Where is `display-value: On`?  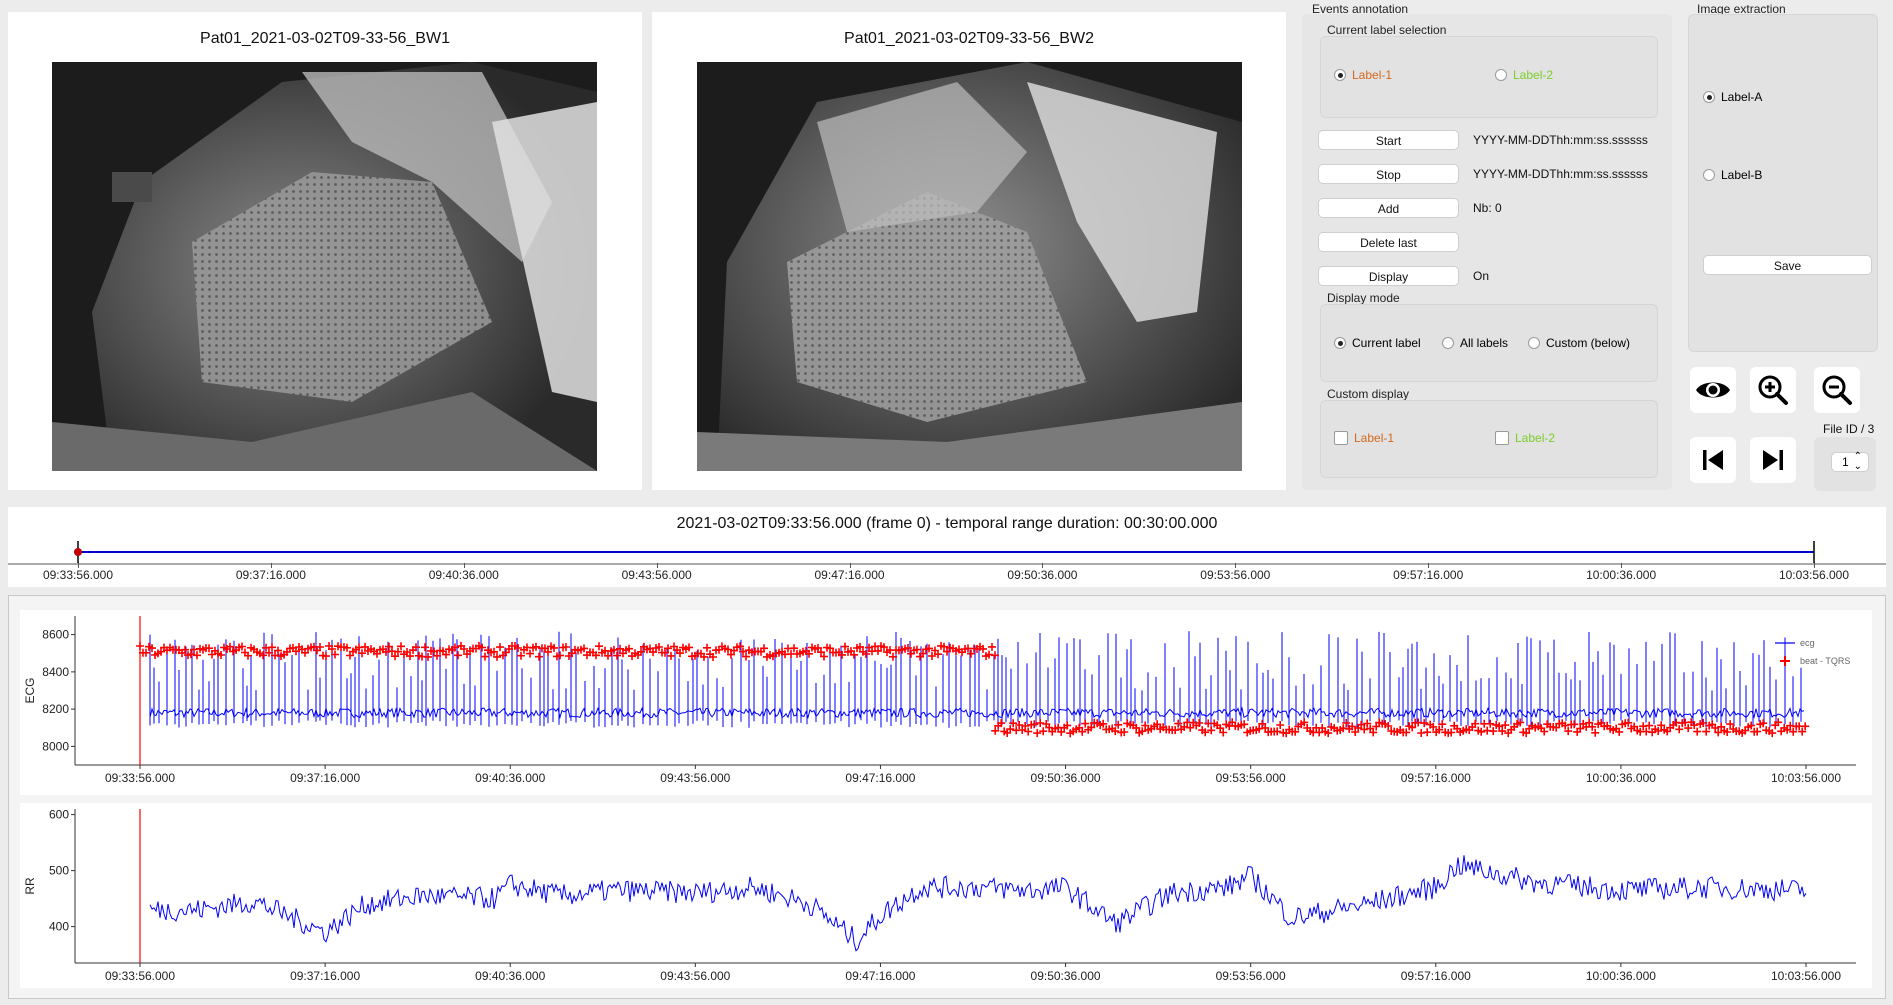 display-value: On is located at coordinates (1481, 276).